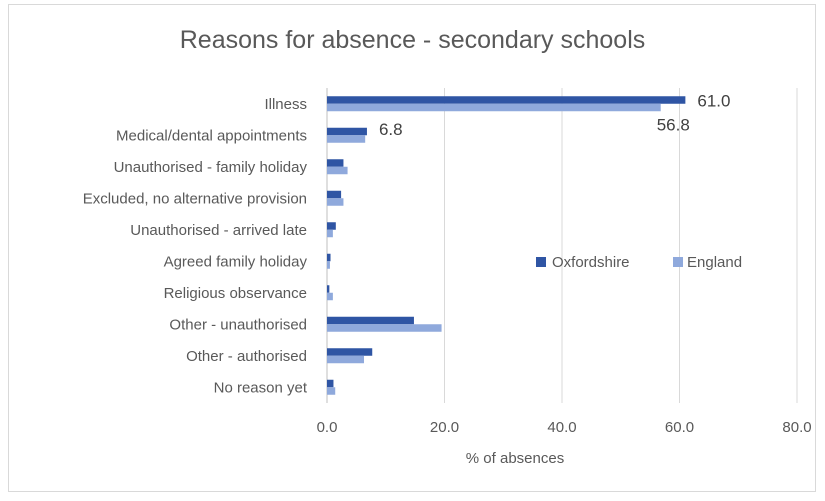 This screenshot has width=825, height=501. What do you see at coordinates (246, 356) in the screenshot?
I see `category-label: Other - authorised` at bounding box center [246, 356].